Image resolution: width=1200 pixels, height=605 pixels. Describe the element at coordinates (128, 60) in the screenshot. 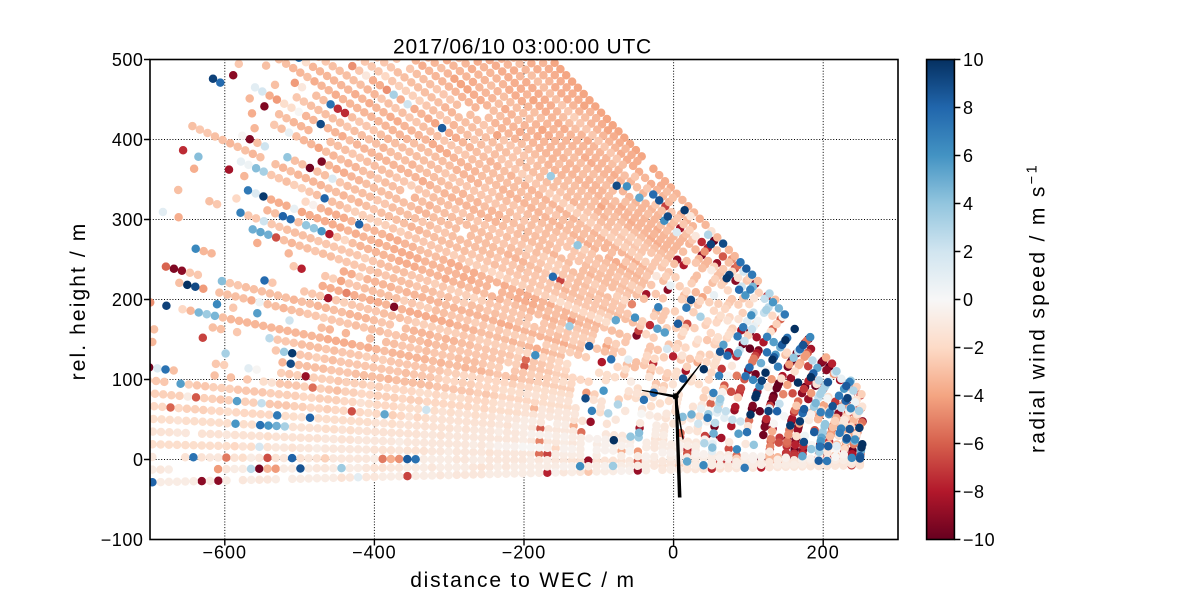

I see `svg-text: 500` at that location.